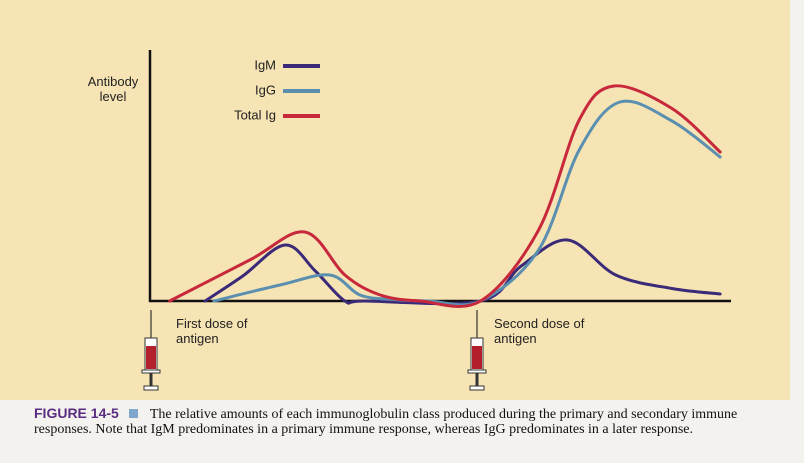 Image resolution: width=804 pixels, height=463 pixels. What do you see at coordinates (462, 272) in the screenshot?
I see `line-series` at bounding box center [462, 272].